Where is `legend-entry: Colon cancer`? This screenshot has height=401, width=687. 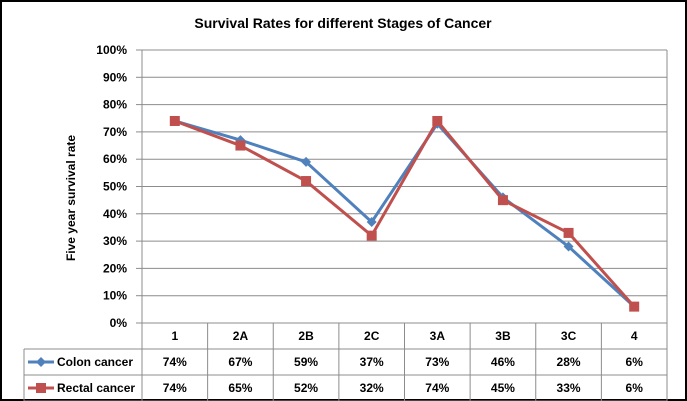
legend-entry: Colon cancer is located at coordinates (80, 362).